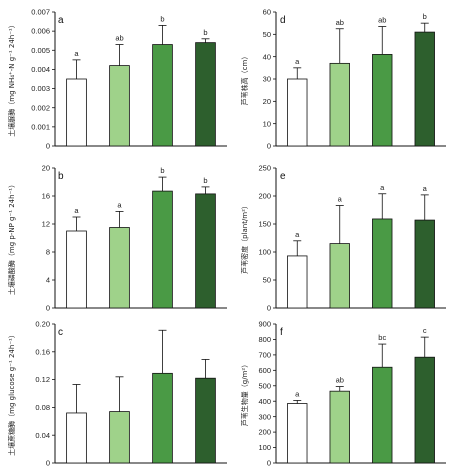 This screenshot has width=472, height=471. What do you see at coordinates (264, 324) in the screenshot?
I see `y-tick-label: 900` at bounding box center [264, 324].